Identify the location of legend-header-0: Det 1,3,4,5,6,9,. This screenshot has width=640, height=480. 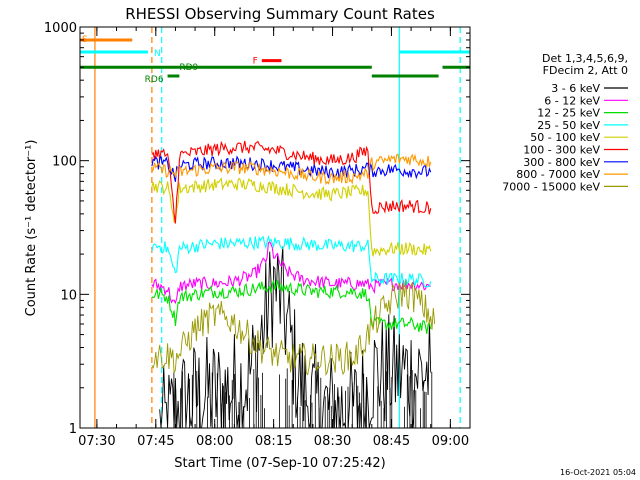
(585, 58).